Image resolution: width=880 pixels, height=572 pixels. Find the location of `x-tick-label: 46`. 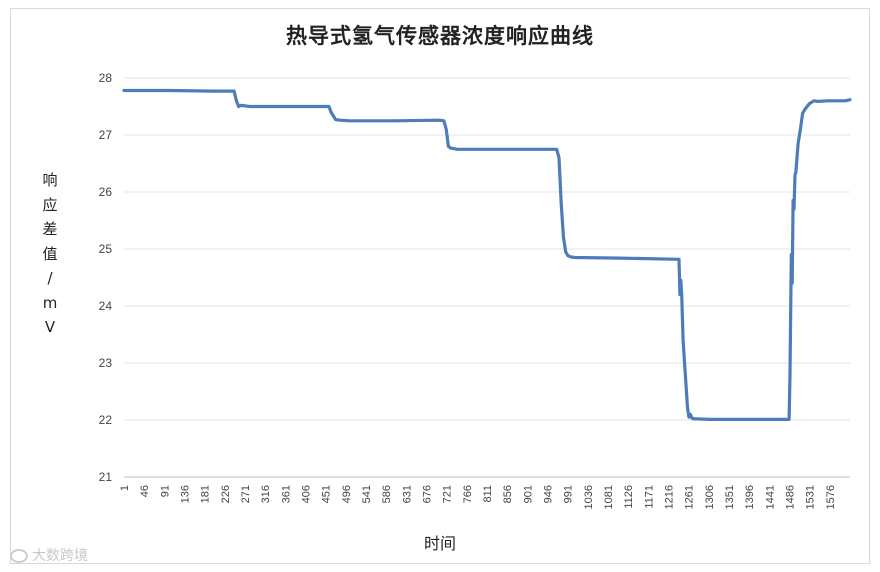

x-tick-label: 46 is located at coordinates (145, 491).